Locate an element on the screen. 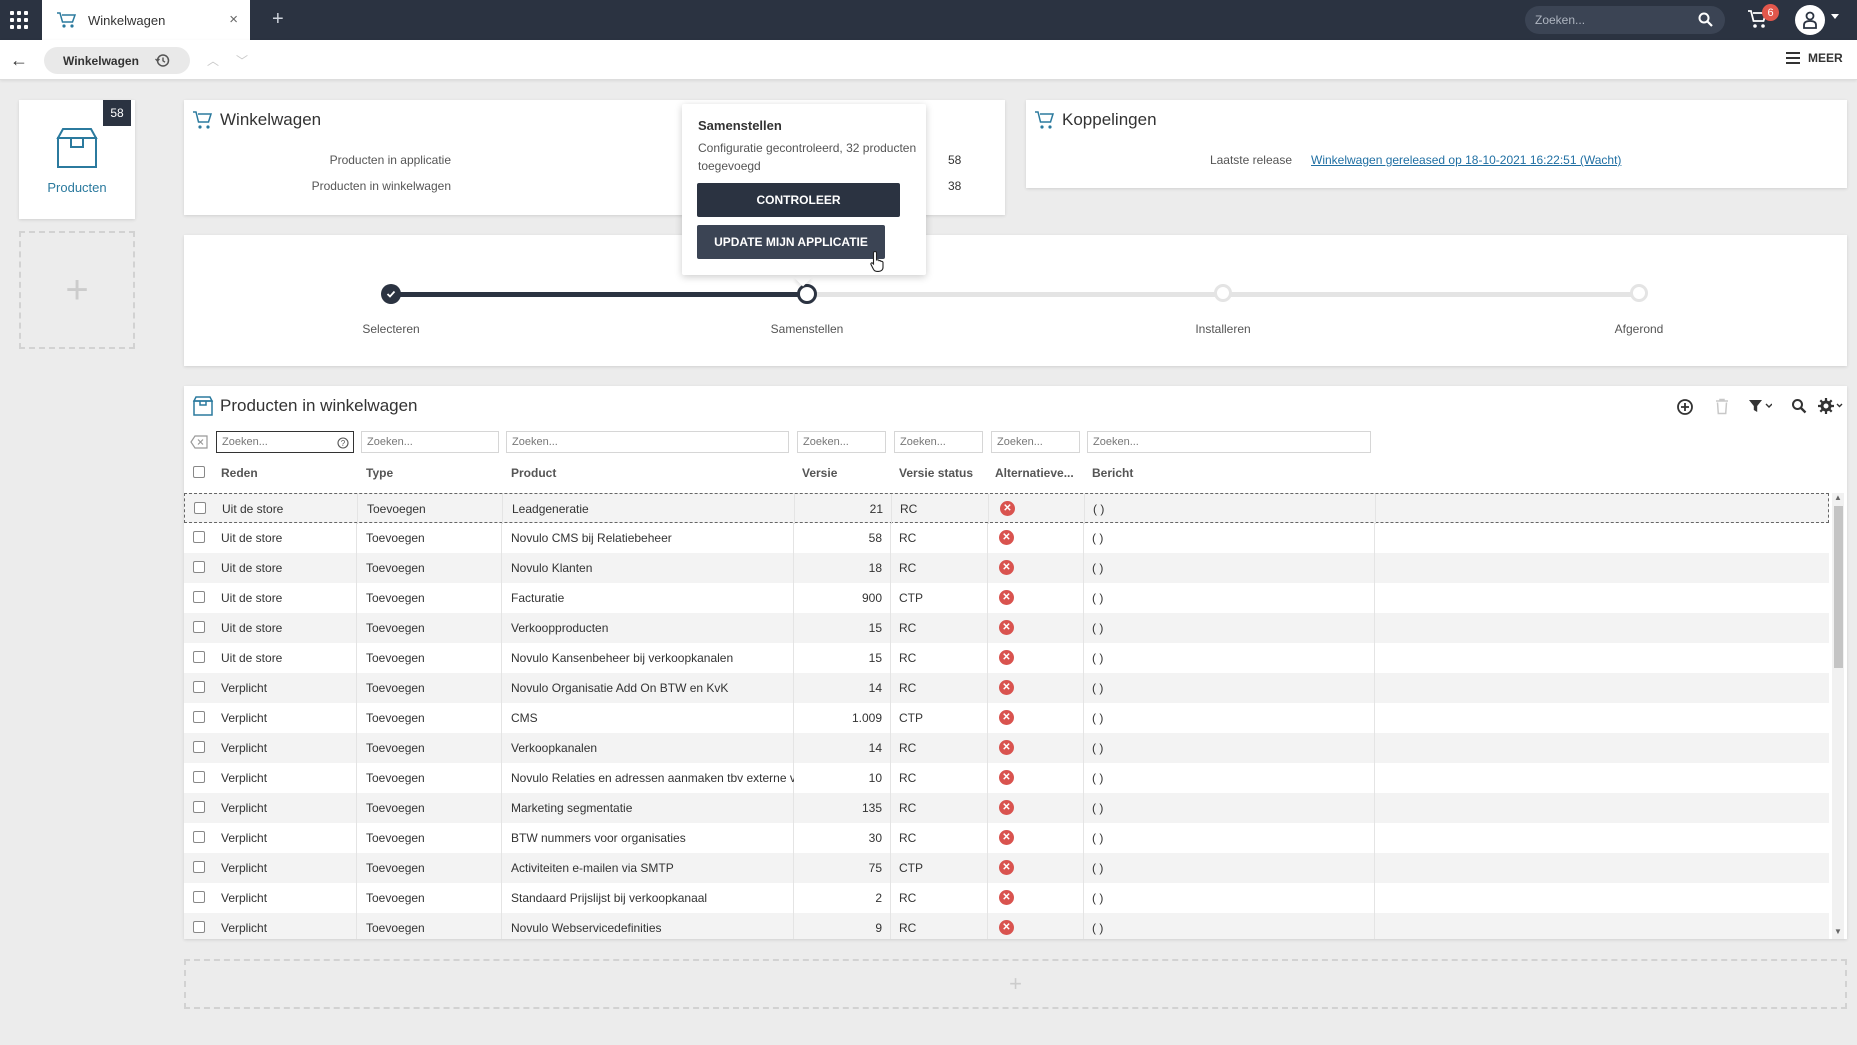 The height and width of the screenshot is (1045, 1857). filter-reden-input is located at coordinates (285, 442).